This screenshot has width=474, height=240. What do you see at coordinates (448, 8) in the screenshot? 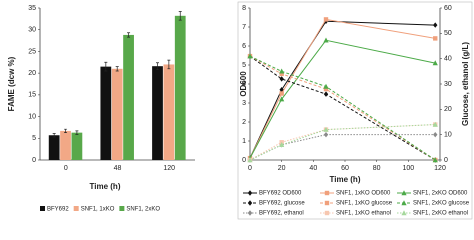
I see `y2-tick-label: 60` at bounding box center [448, 8].